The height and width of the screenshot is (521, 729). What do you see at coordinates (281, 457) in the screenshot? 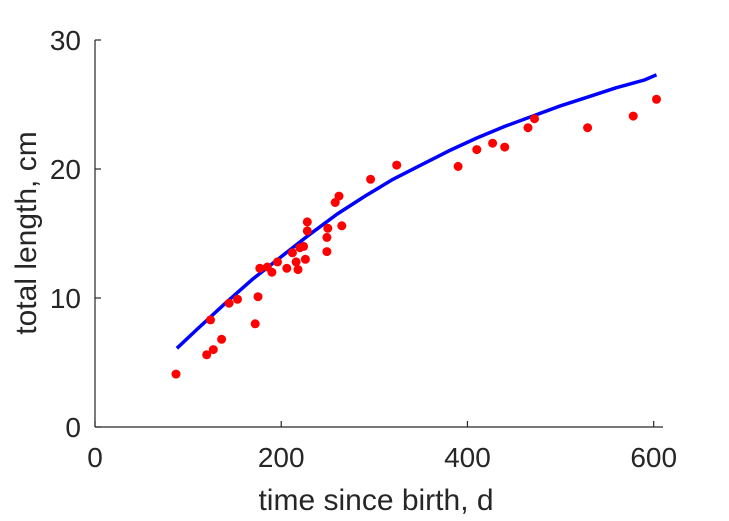
I see `x-tick-label: 200` at bounding box center [281, 457].